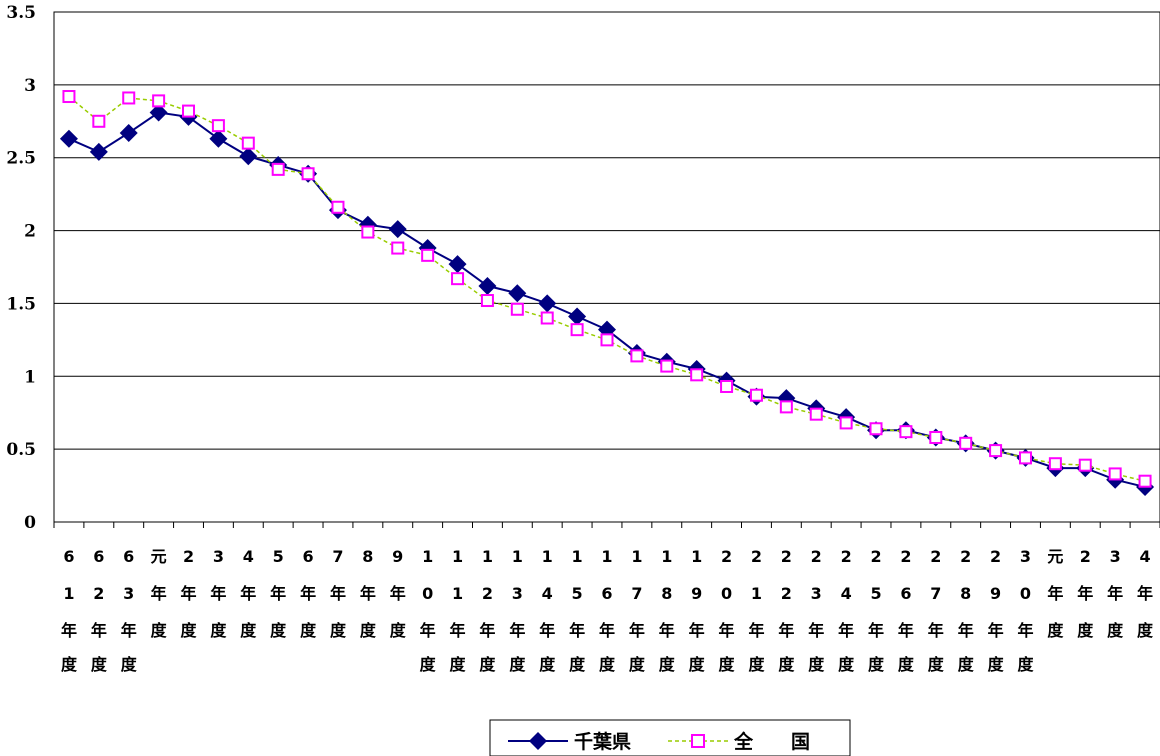 The width and height of the screenshot is (1160, 756). I want to click on x-tick-label: 1 7 年度, so click(637, 610).